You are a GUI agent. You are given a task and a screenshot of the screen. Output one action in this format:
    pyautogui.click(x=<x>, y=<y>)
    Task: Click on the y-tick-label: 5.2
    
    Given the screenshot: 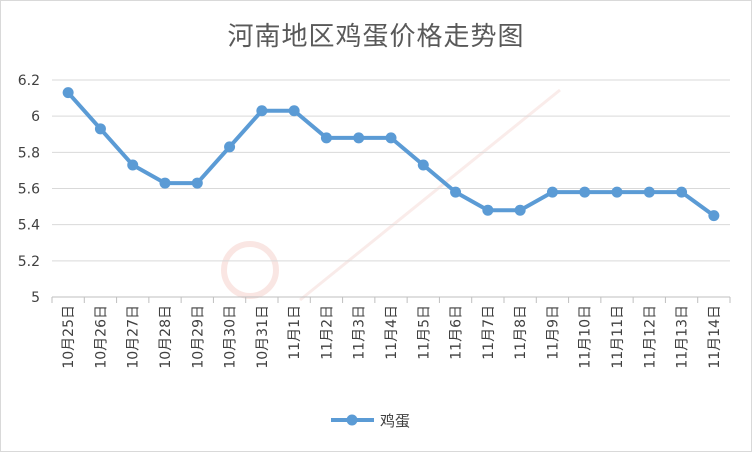 What is the action you would take?
    pyautogui.click(x=29, y=262)
    